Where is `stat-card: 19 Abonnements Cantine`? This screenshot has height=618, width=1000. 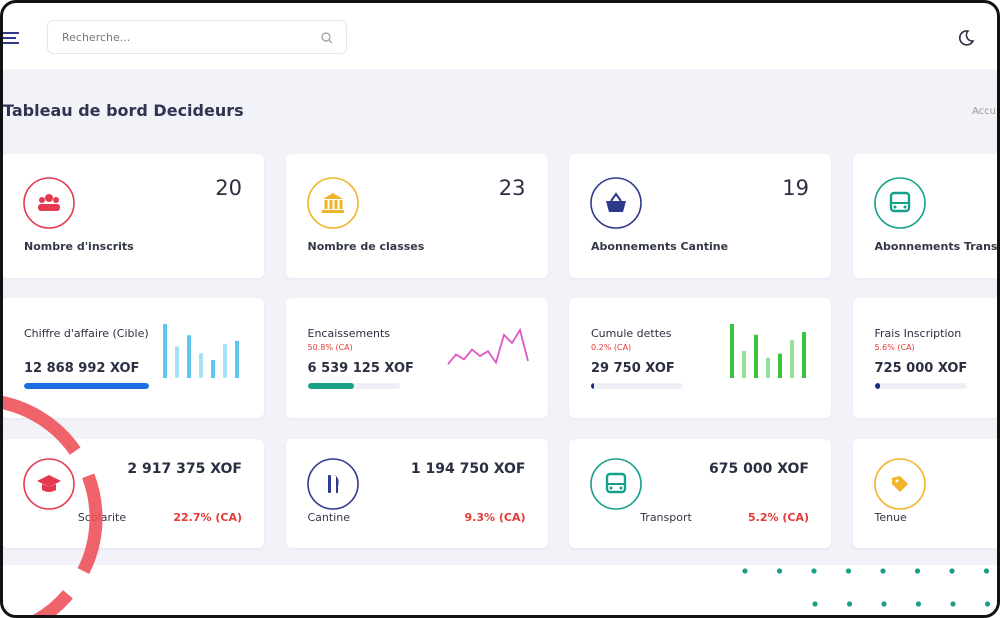 stat-card: 19 Abonnements Cantine is located at coordinates (700, 216).